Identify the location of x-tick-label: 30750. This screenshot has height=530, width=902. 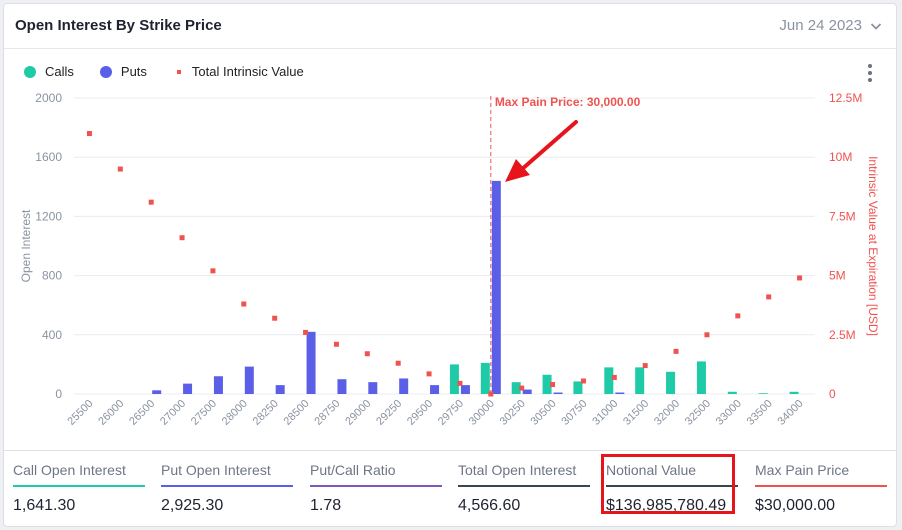
(574, 413).